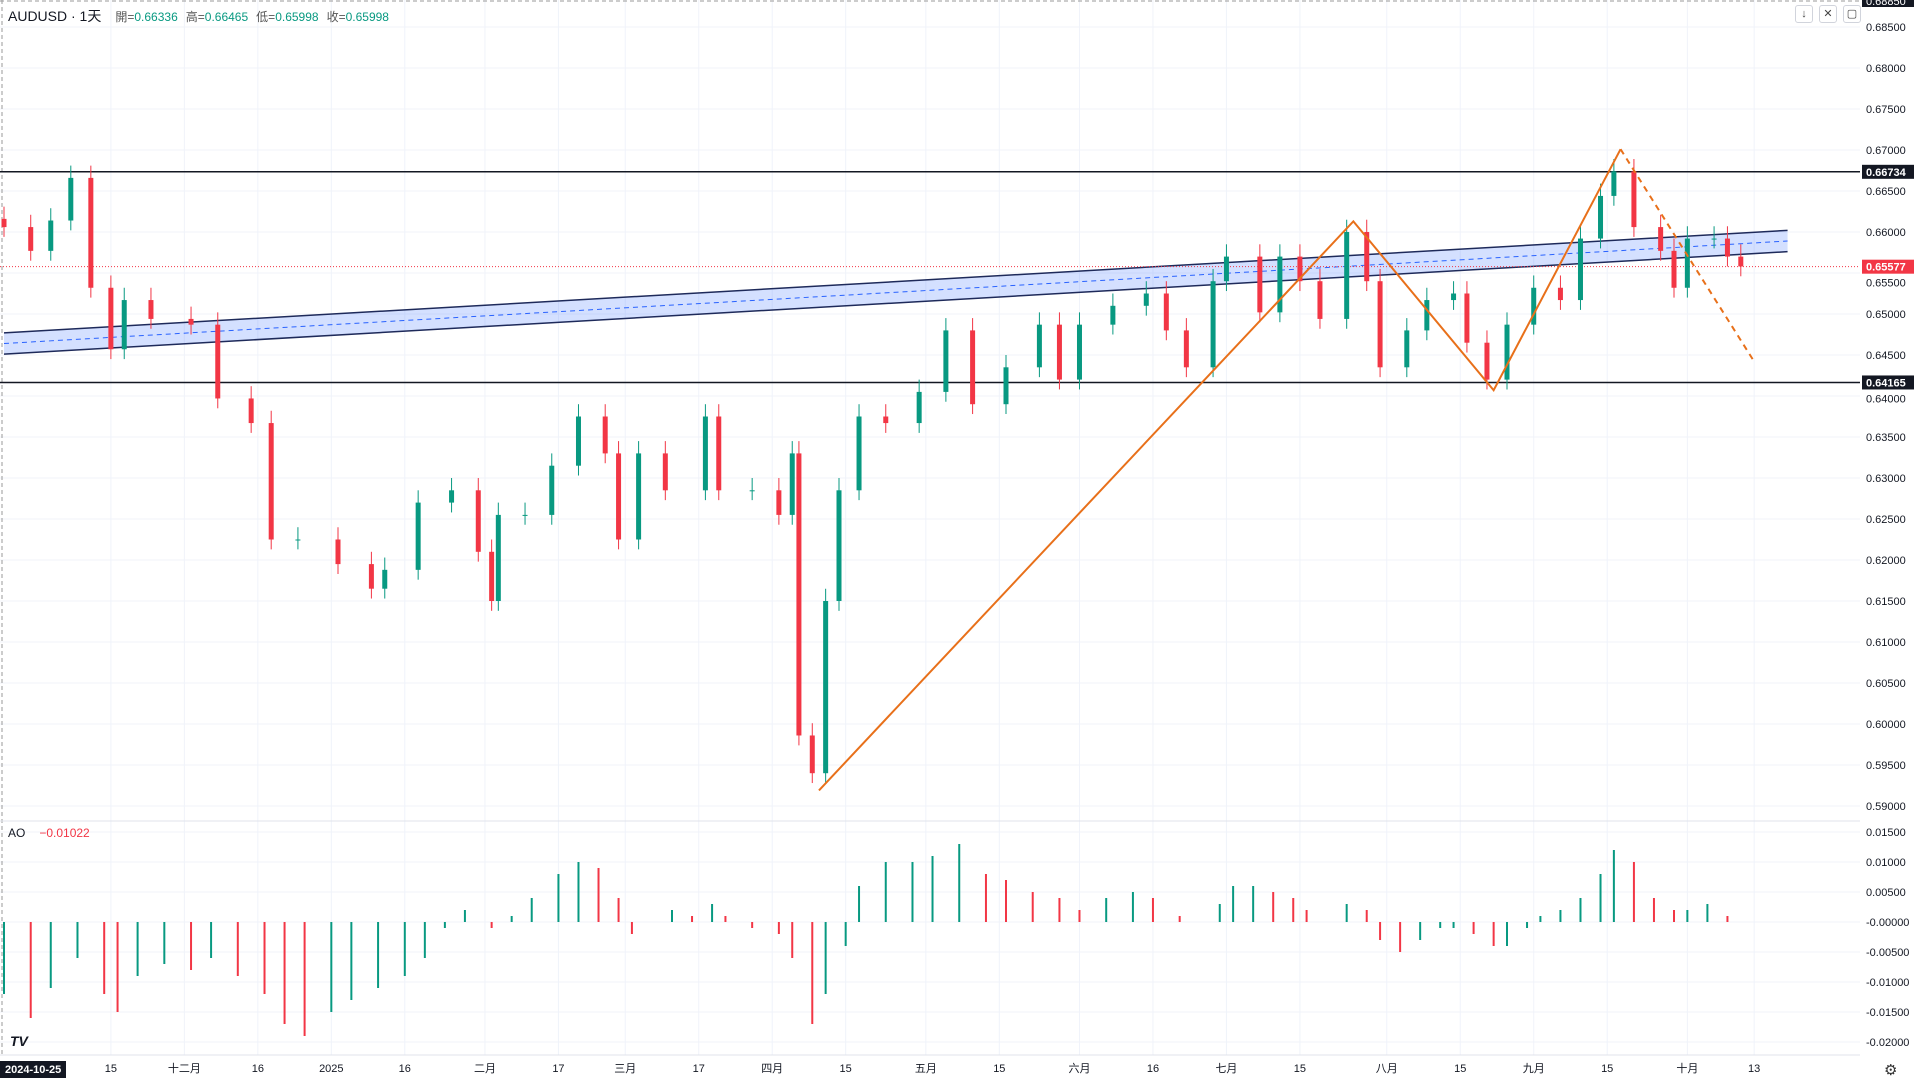 This screenshot has width=1919, height=1079. I want to click on ao-tick-label: -0.01500, so click(1887, 1013).